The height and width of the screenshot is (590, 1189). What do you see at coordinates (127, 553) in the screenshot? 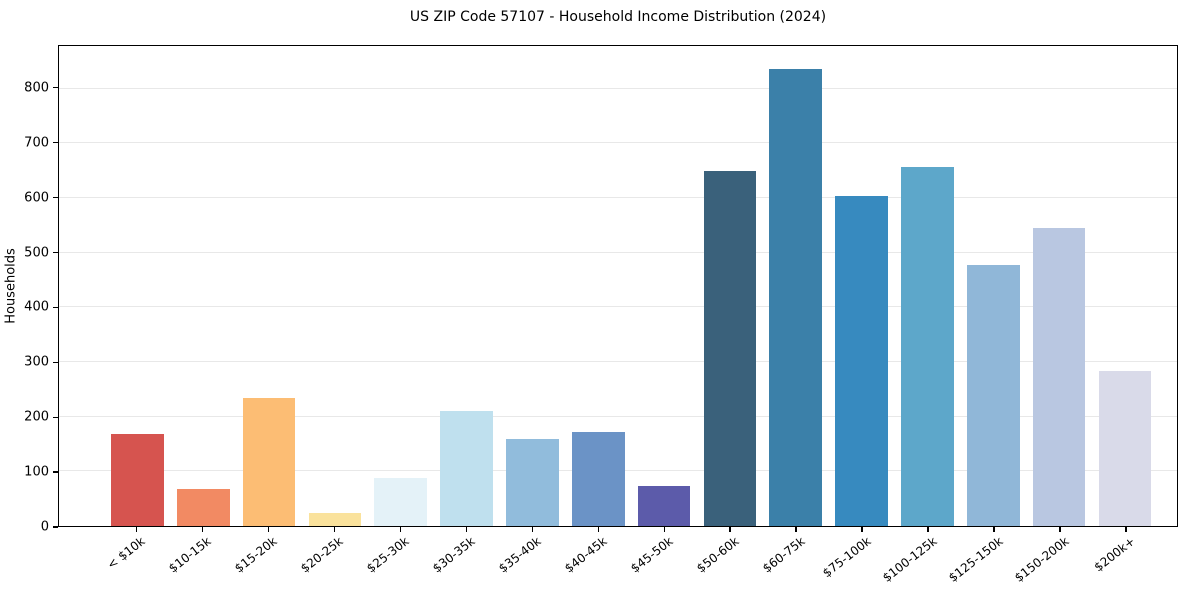
I see `x-tick-label: < $10k` at bounding box center [127, 553].